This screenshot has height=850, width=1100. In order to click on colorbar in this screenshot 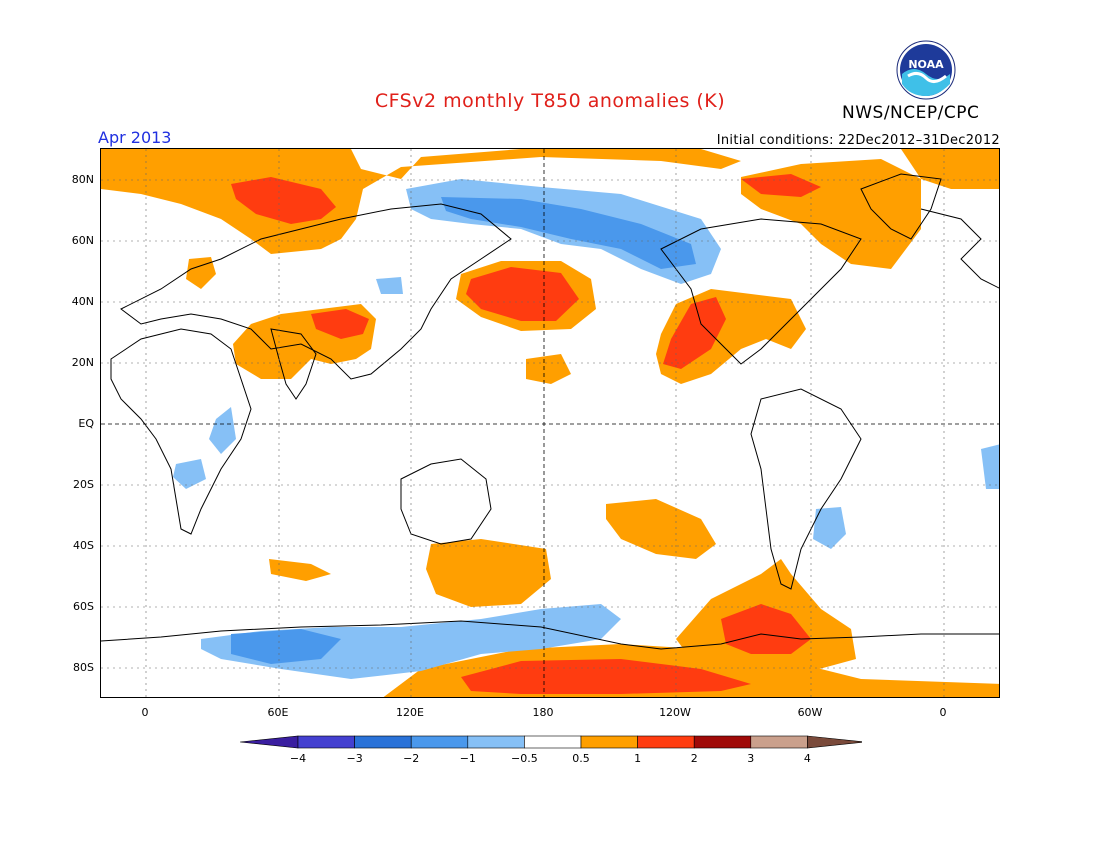, I will do `click(551, 742)`.